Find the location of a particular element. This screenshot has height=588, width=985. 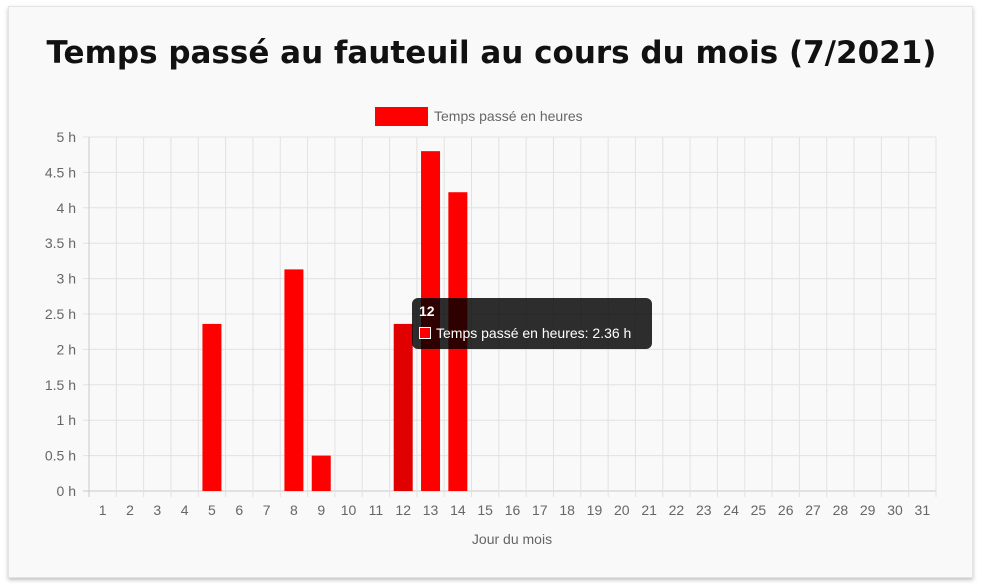

y-tick-label: 0.5 h is located at coordinates (60, 456).